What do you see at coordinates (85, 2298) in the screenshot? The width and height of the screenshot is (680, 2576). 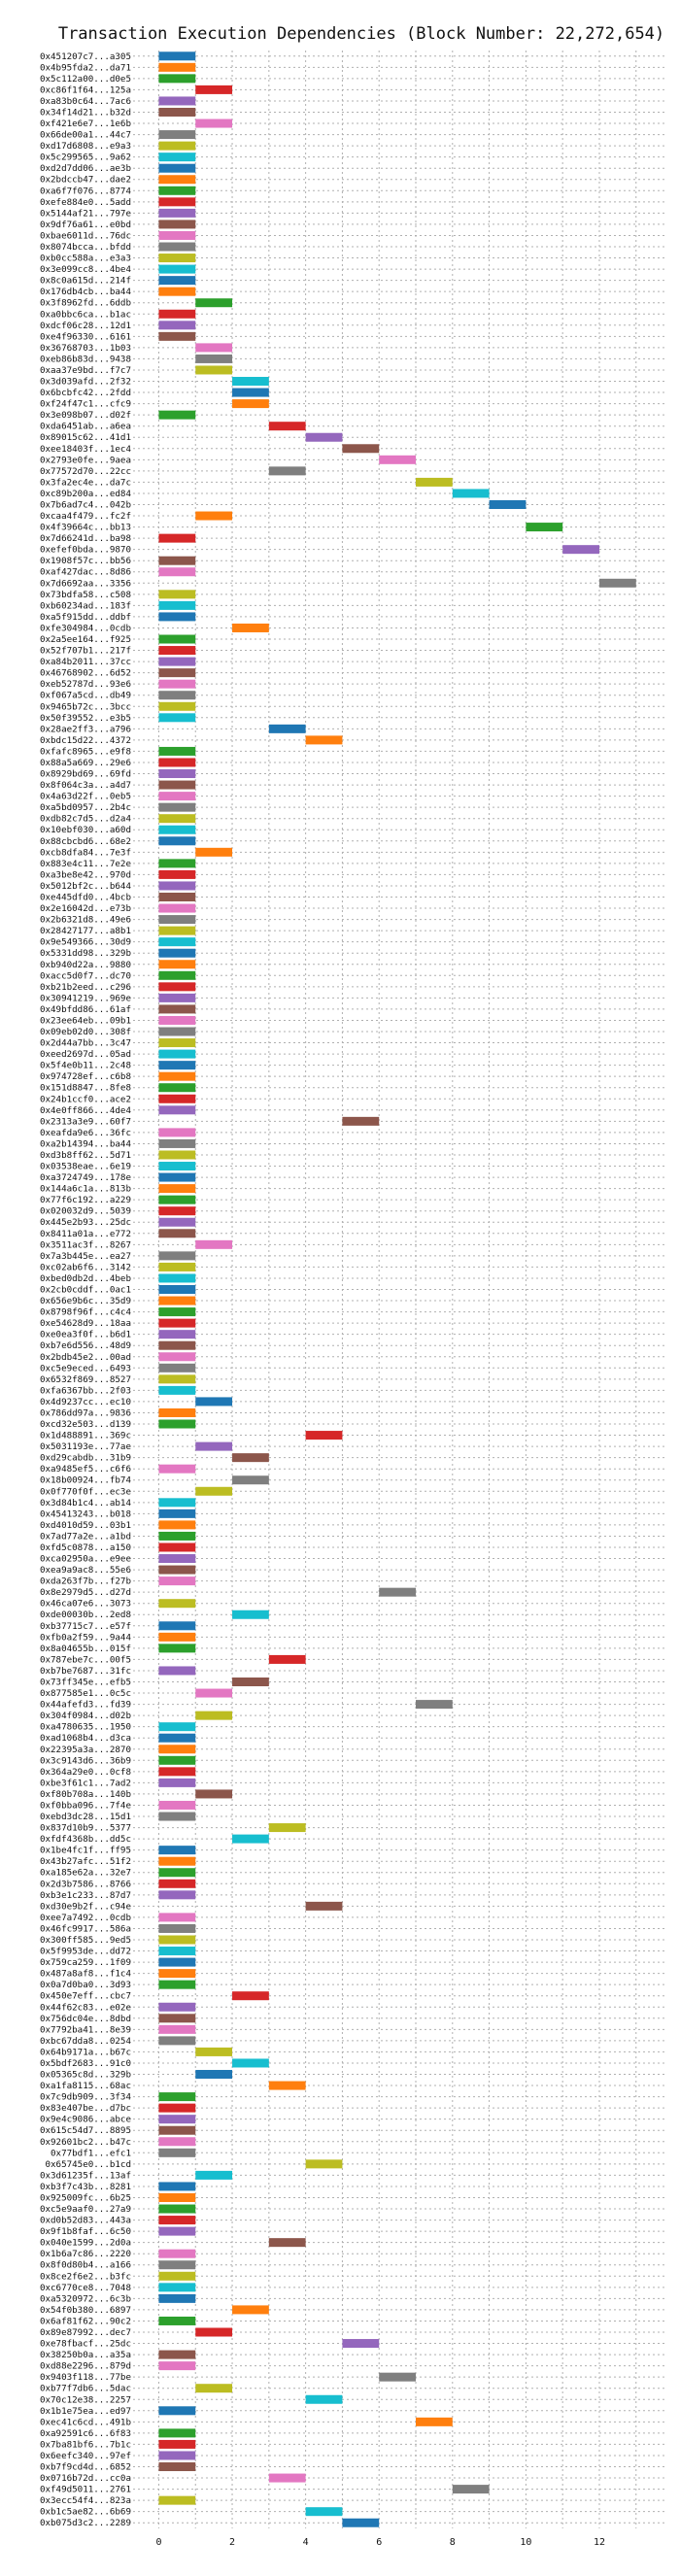 I see `transaction-label: 0xa5320972...6c3b` at bounding box center [85, 2298].